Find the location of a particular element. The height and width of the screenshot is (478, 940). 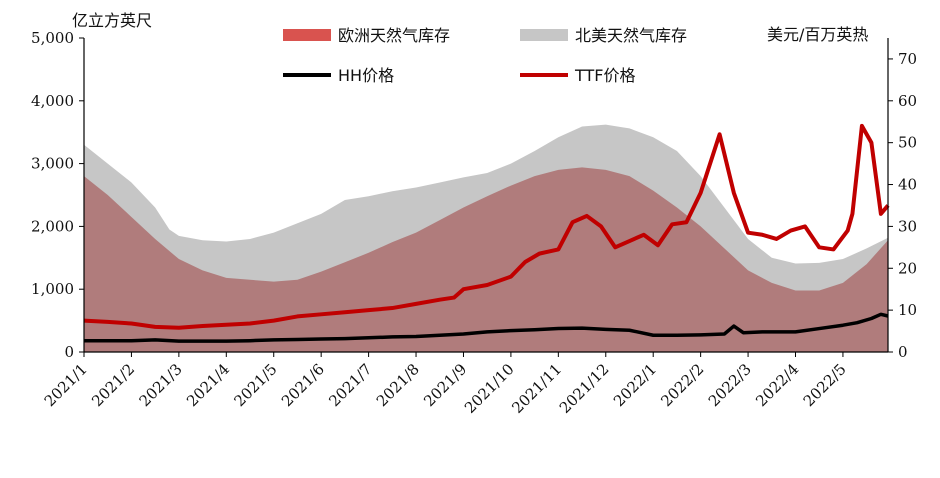

right-tick-label: 20 is located at coordinates (907, 268).